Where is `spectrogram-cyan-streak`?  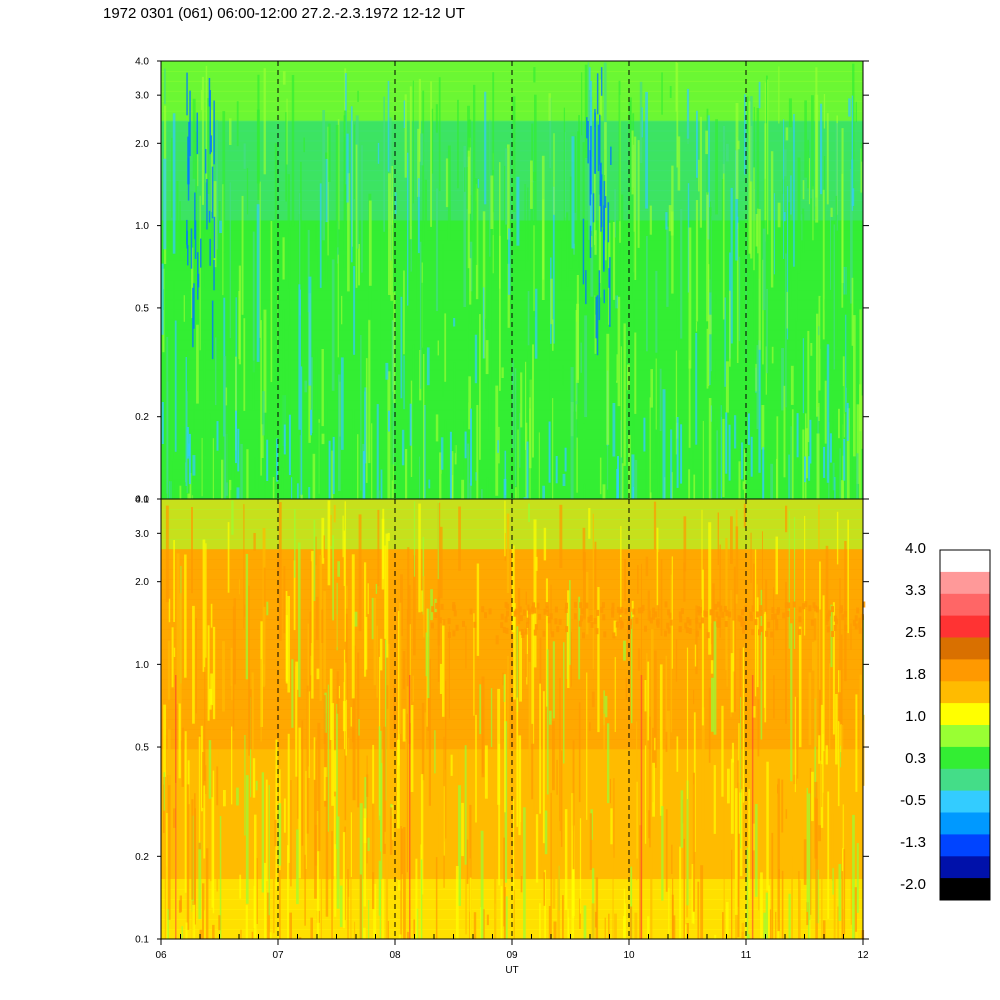 spectrogram-cyan-streak is located at coordinates (763, 473).